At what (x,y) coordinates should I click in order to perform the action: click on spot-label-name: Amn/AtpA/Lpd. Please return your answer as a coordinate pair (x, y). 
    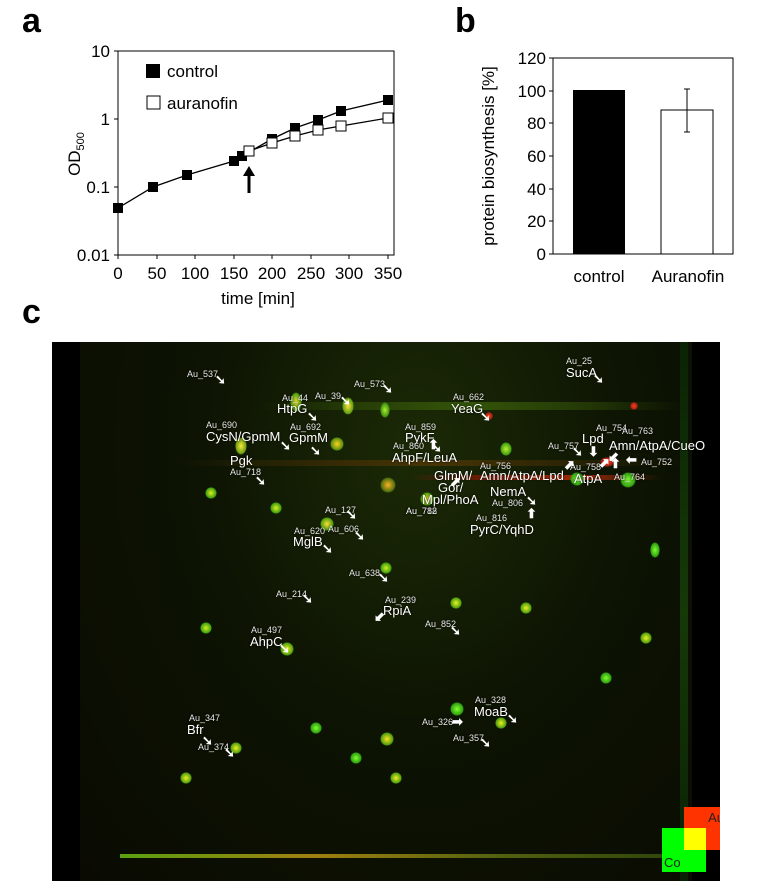
    Looking at the image, I should click on (522, 475).